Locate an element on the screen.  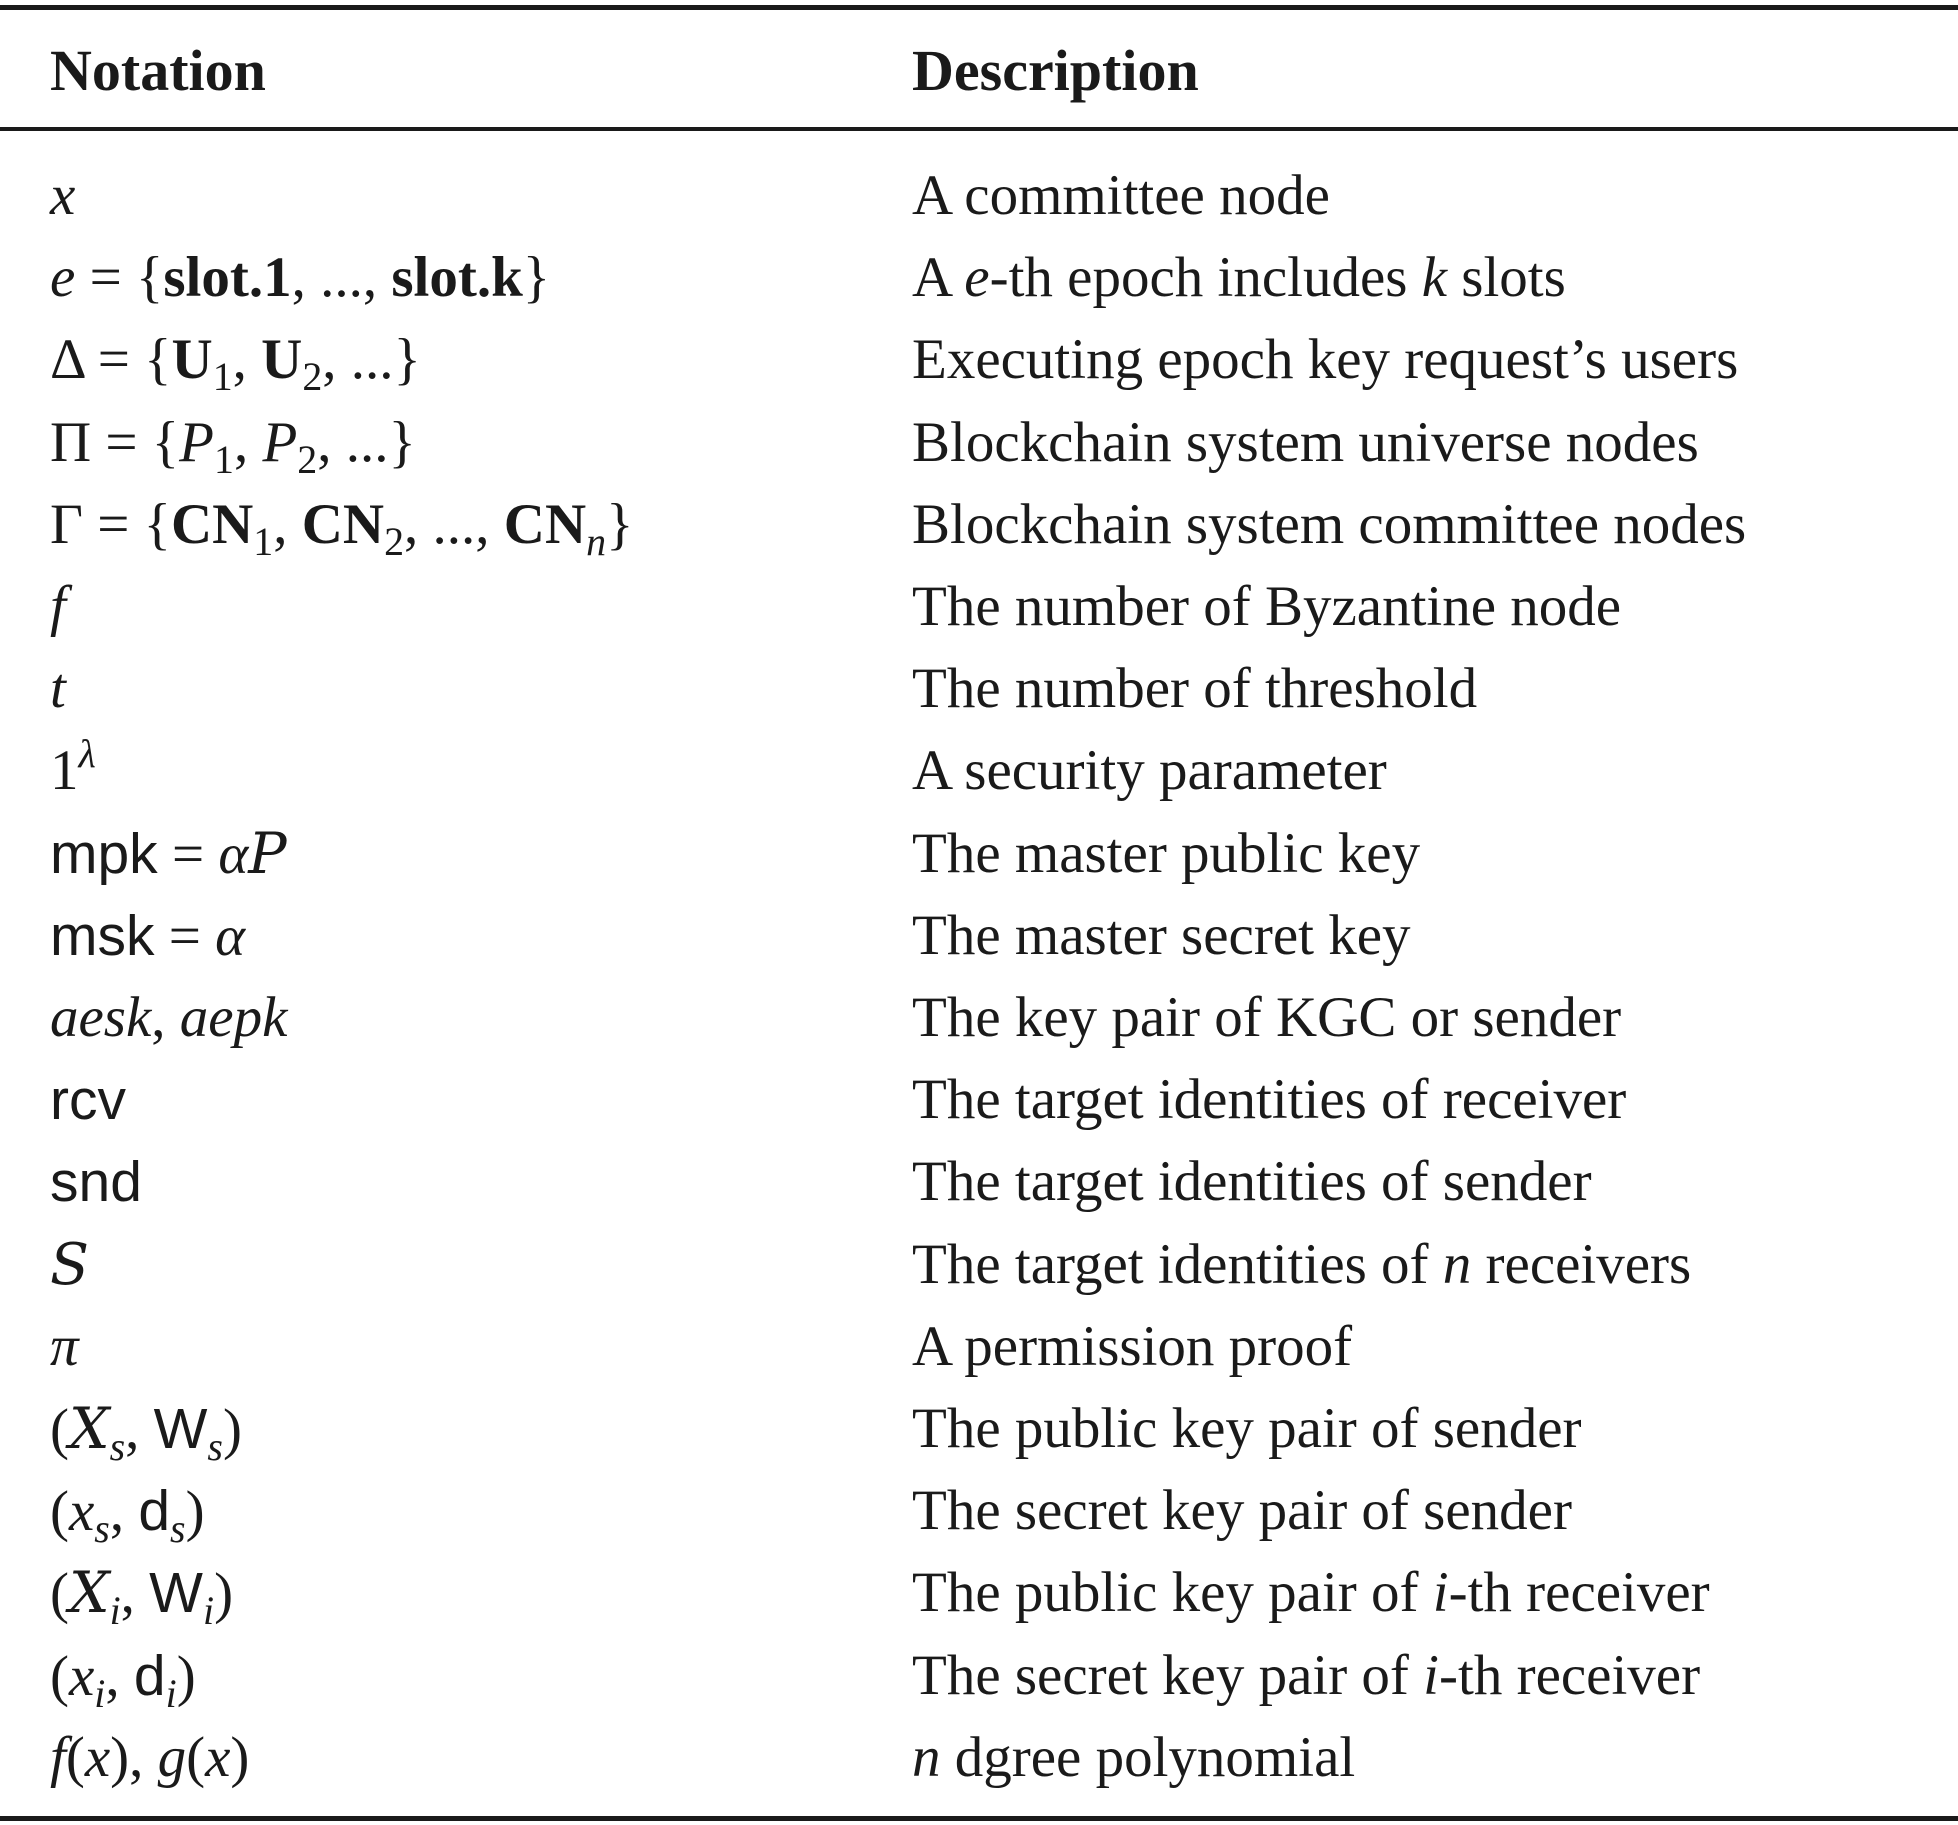
header-notation: Notation is located at coordinates (158, 70).